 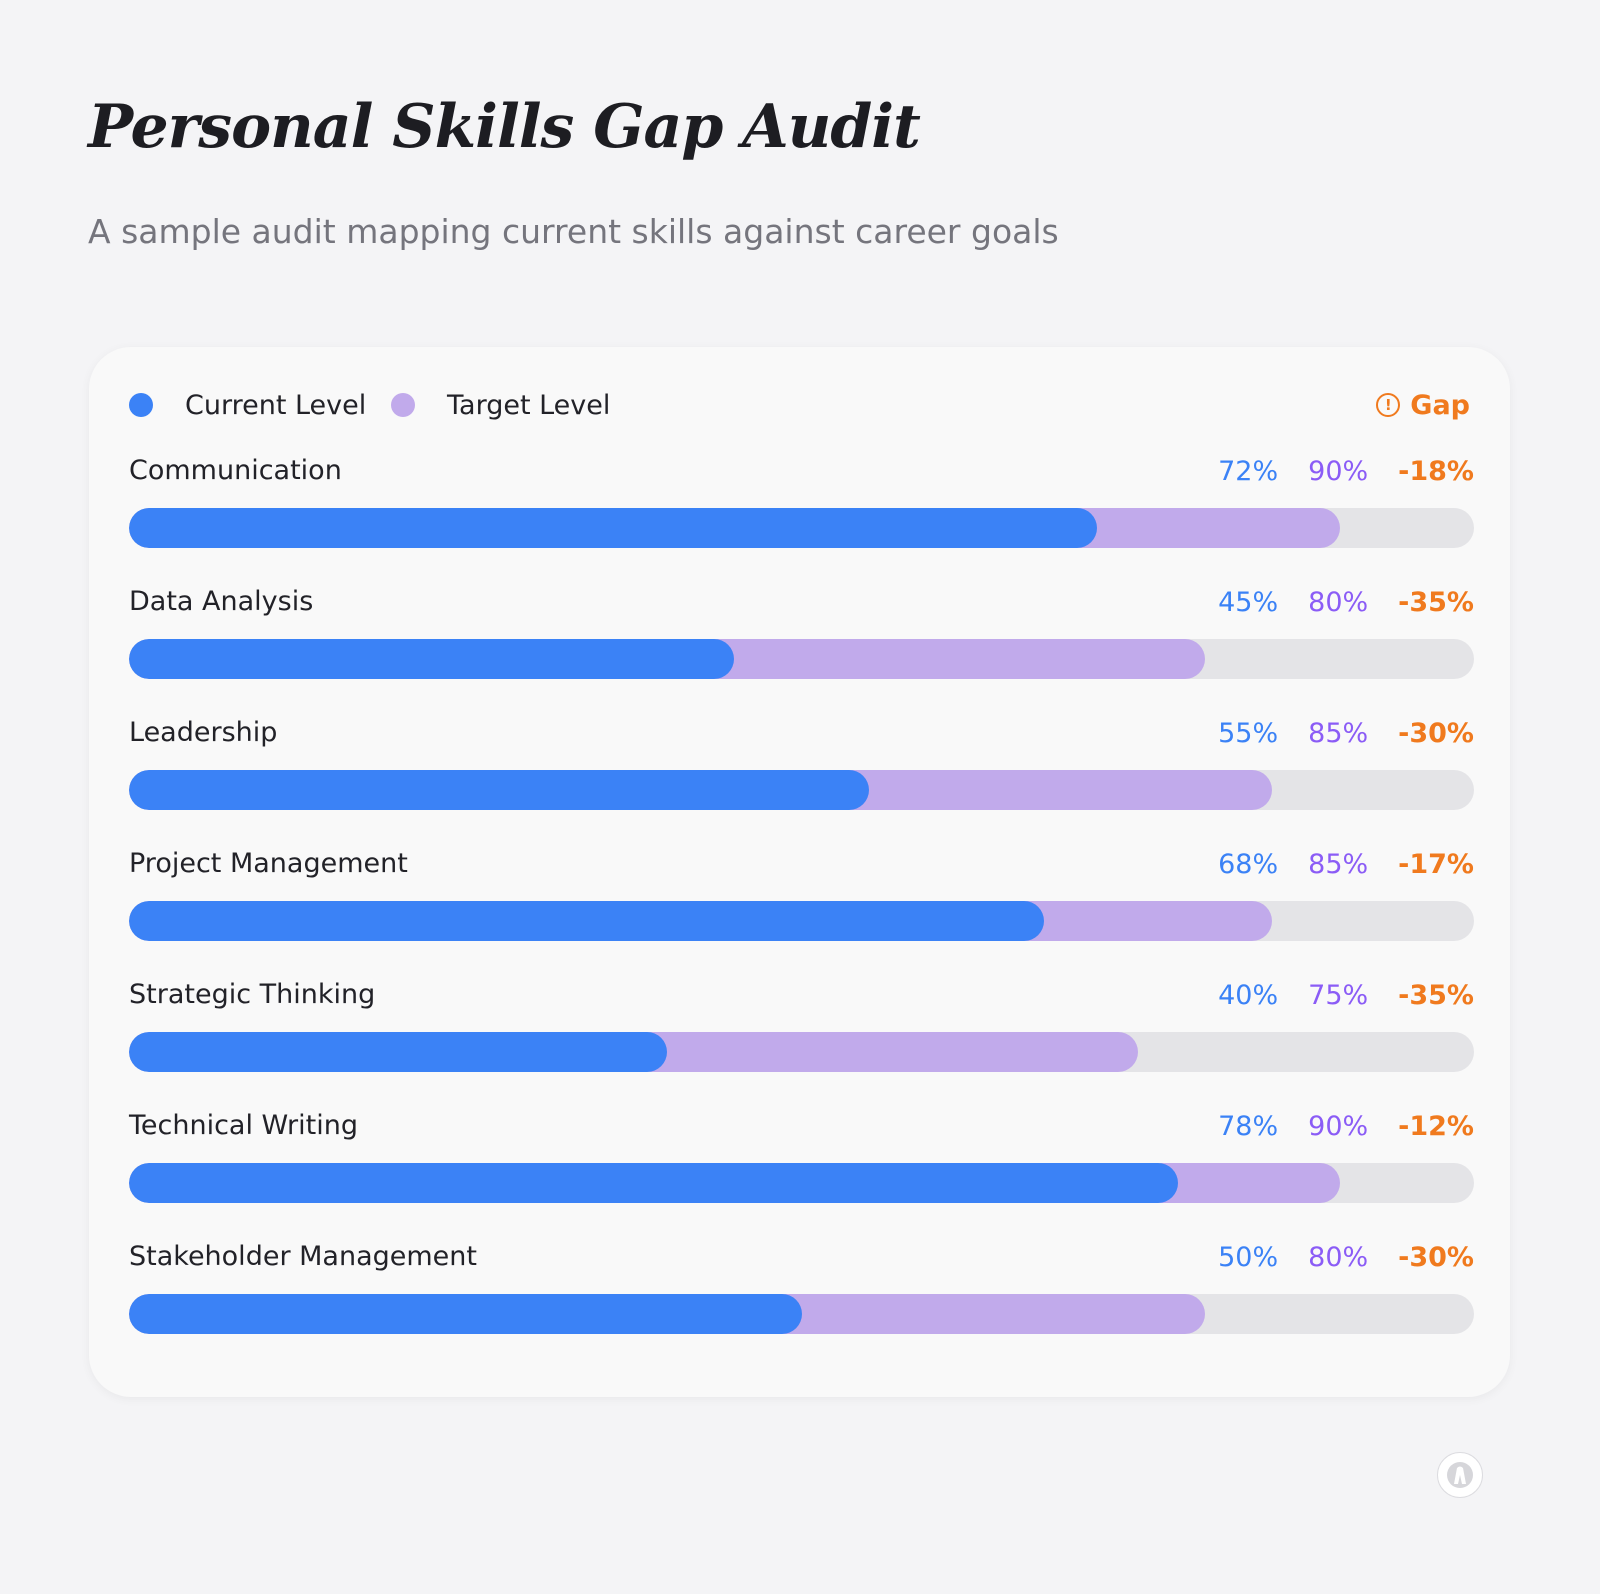 I want to click on skill-values: 78% 90% -12%, so click(x=1346, y=1126).